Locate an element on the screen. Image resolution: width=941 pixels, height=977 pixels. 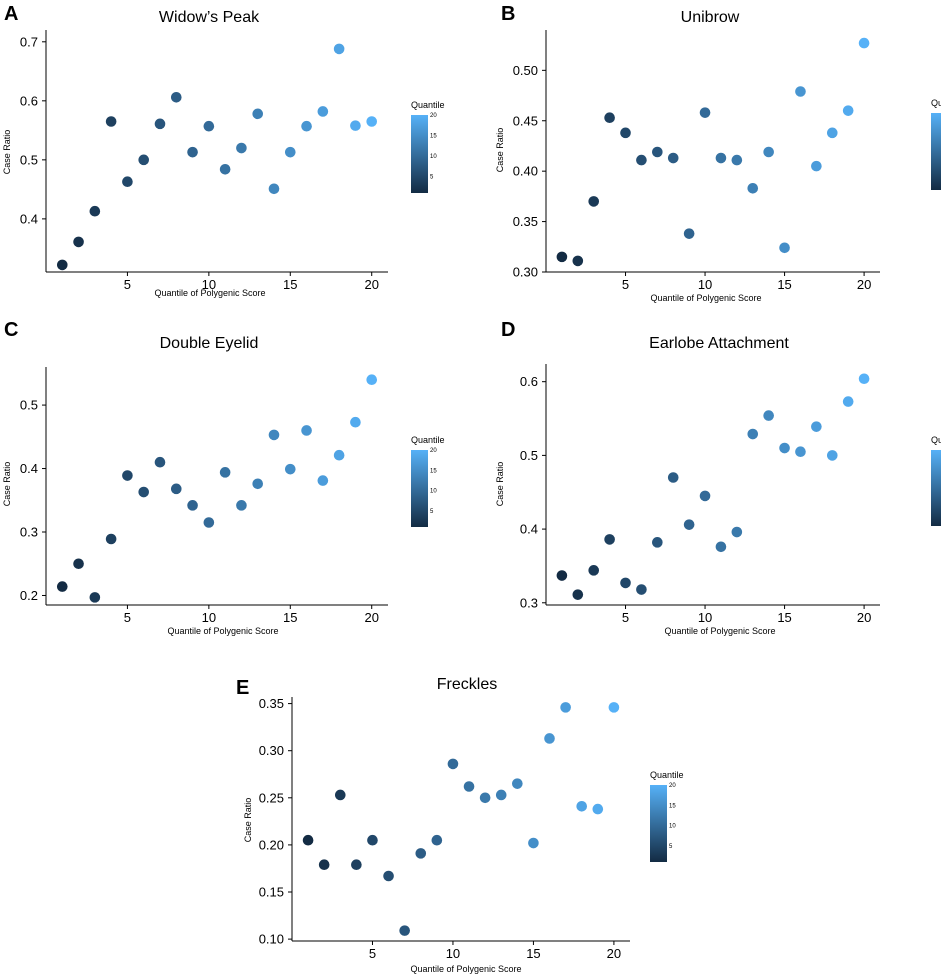
y-tick-label: 0.40 is located at coordinates (525, 171).